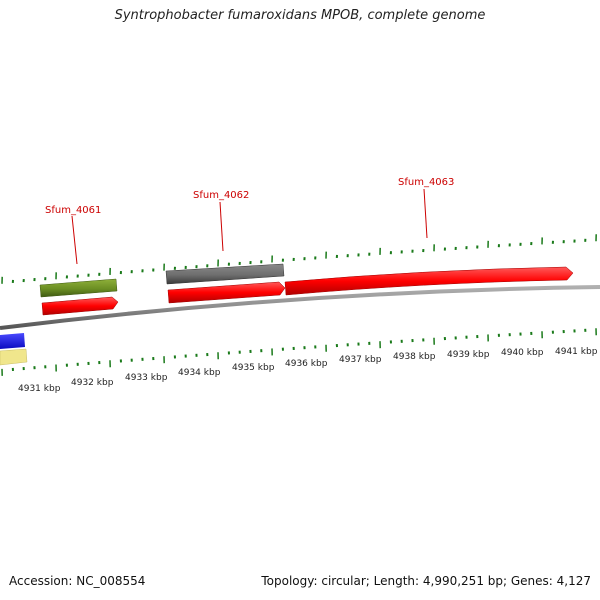 The height and width of the screenshot is (600, 600). What do you see at coordinates (360, 360) in the screenshot?
I see `scale-label: 4937 kbp` at bounding box center [360, 360].